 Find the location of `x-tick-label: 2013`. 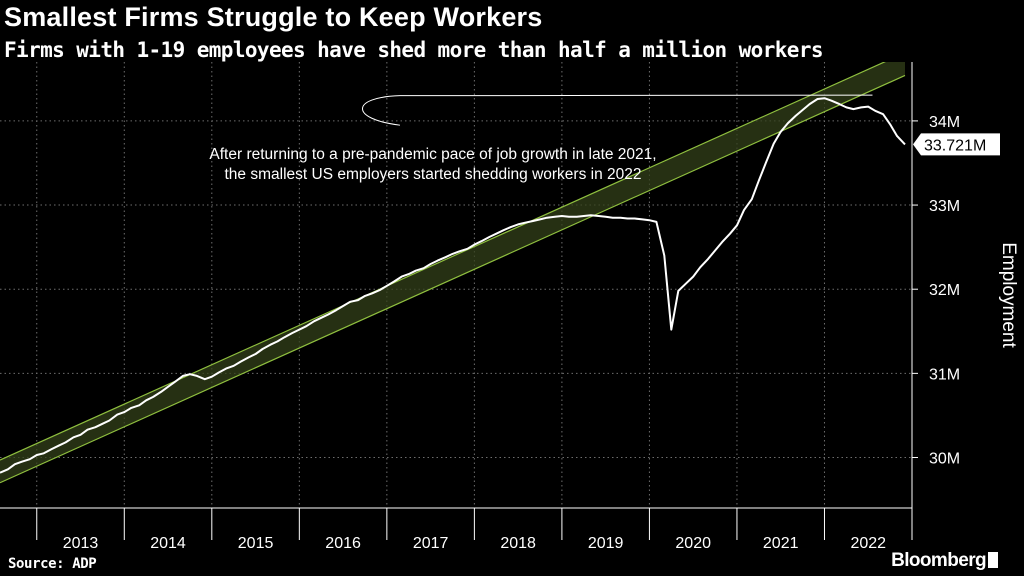

x-tick-label: 2013 is located at coordinates (81, 543).